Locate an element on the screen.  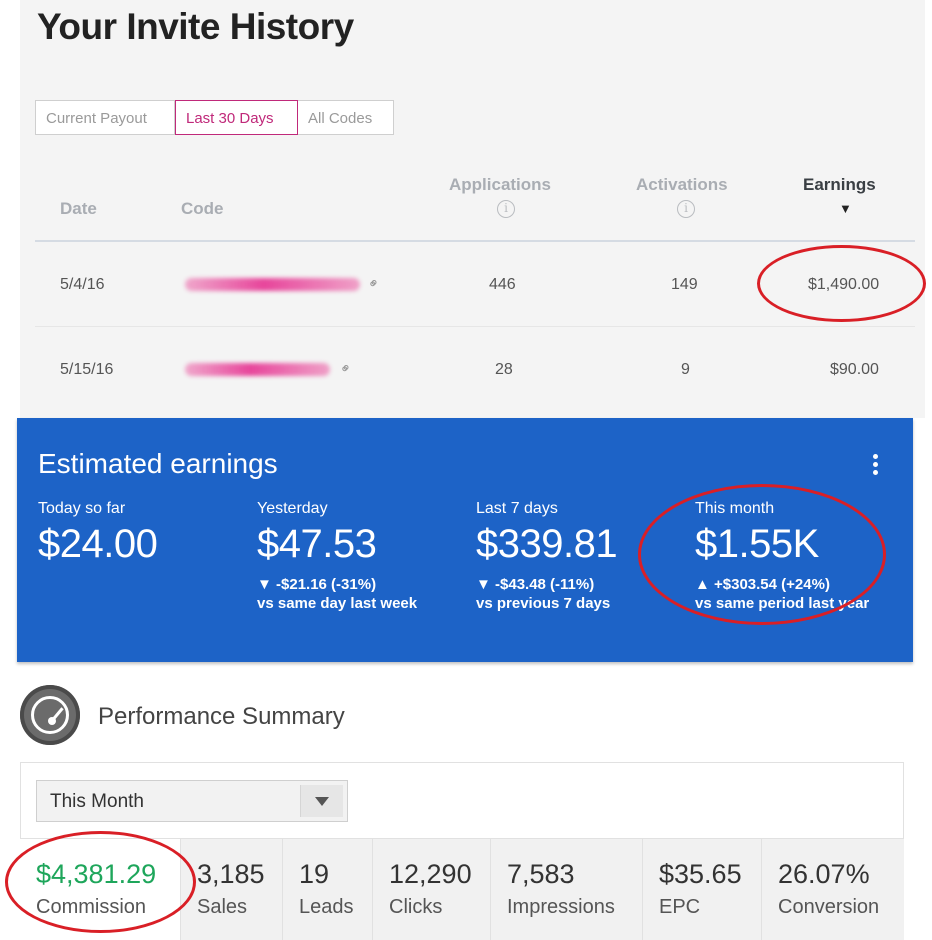
metric-label: Today so far is located at coordinates (82, 508).